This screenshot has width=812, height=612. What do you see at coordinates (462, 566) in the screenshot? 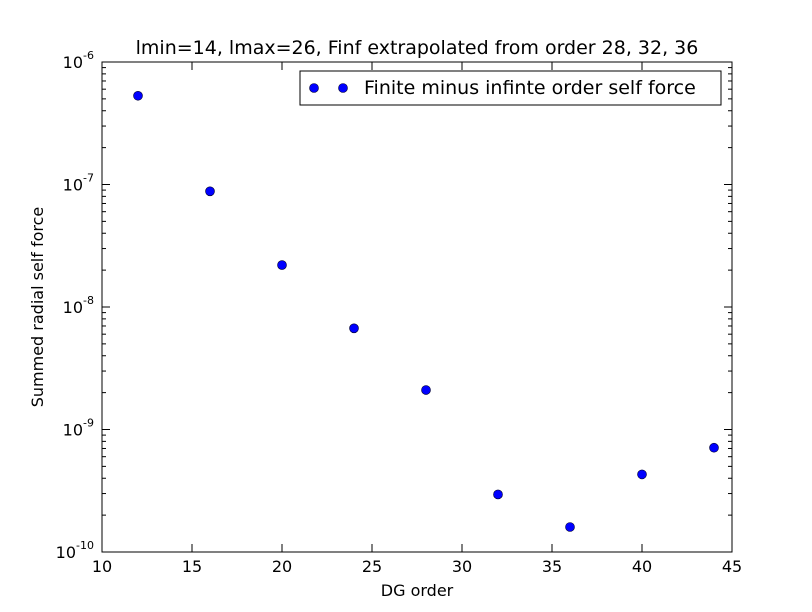
I see `x-tick-label: 30` at bounding box center [462, 566].